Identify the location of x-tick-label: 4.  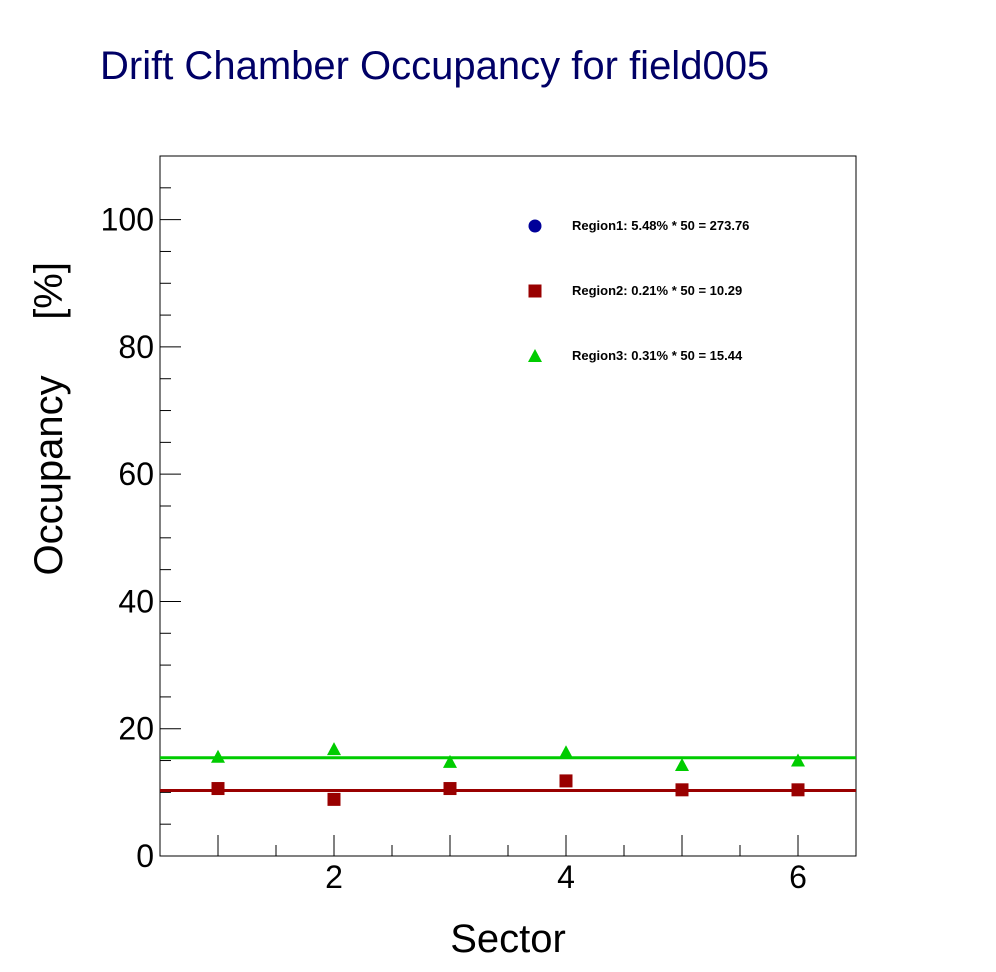
(566, 877).